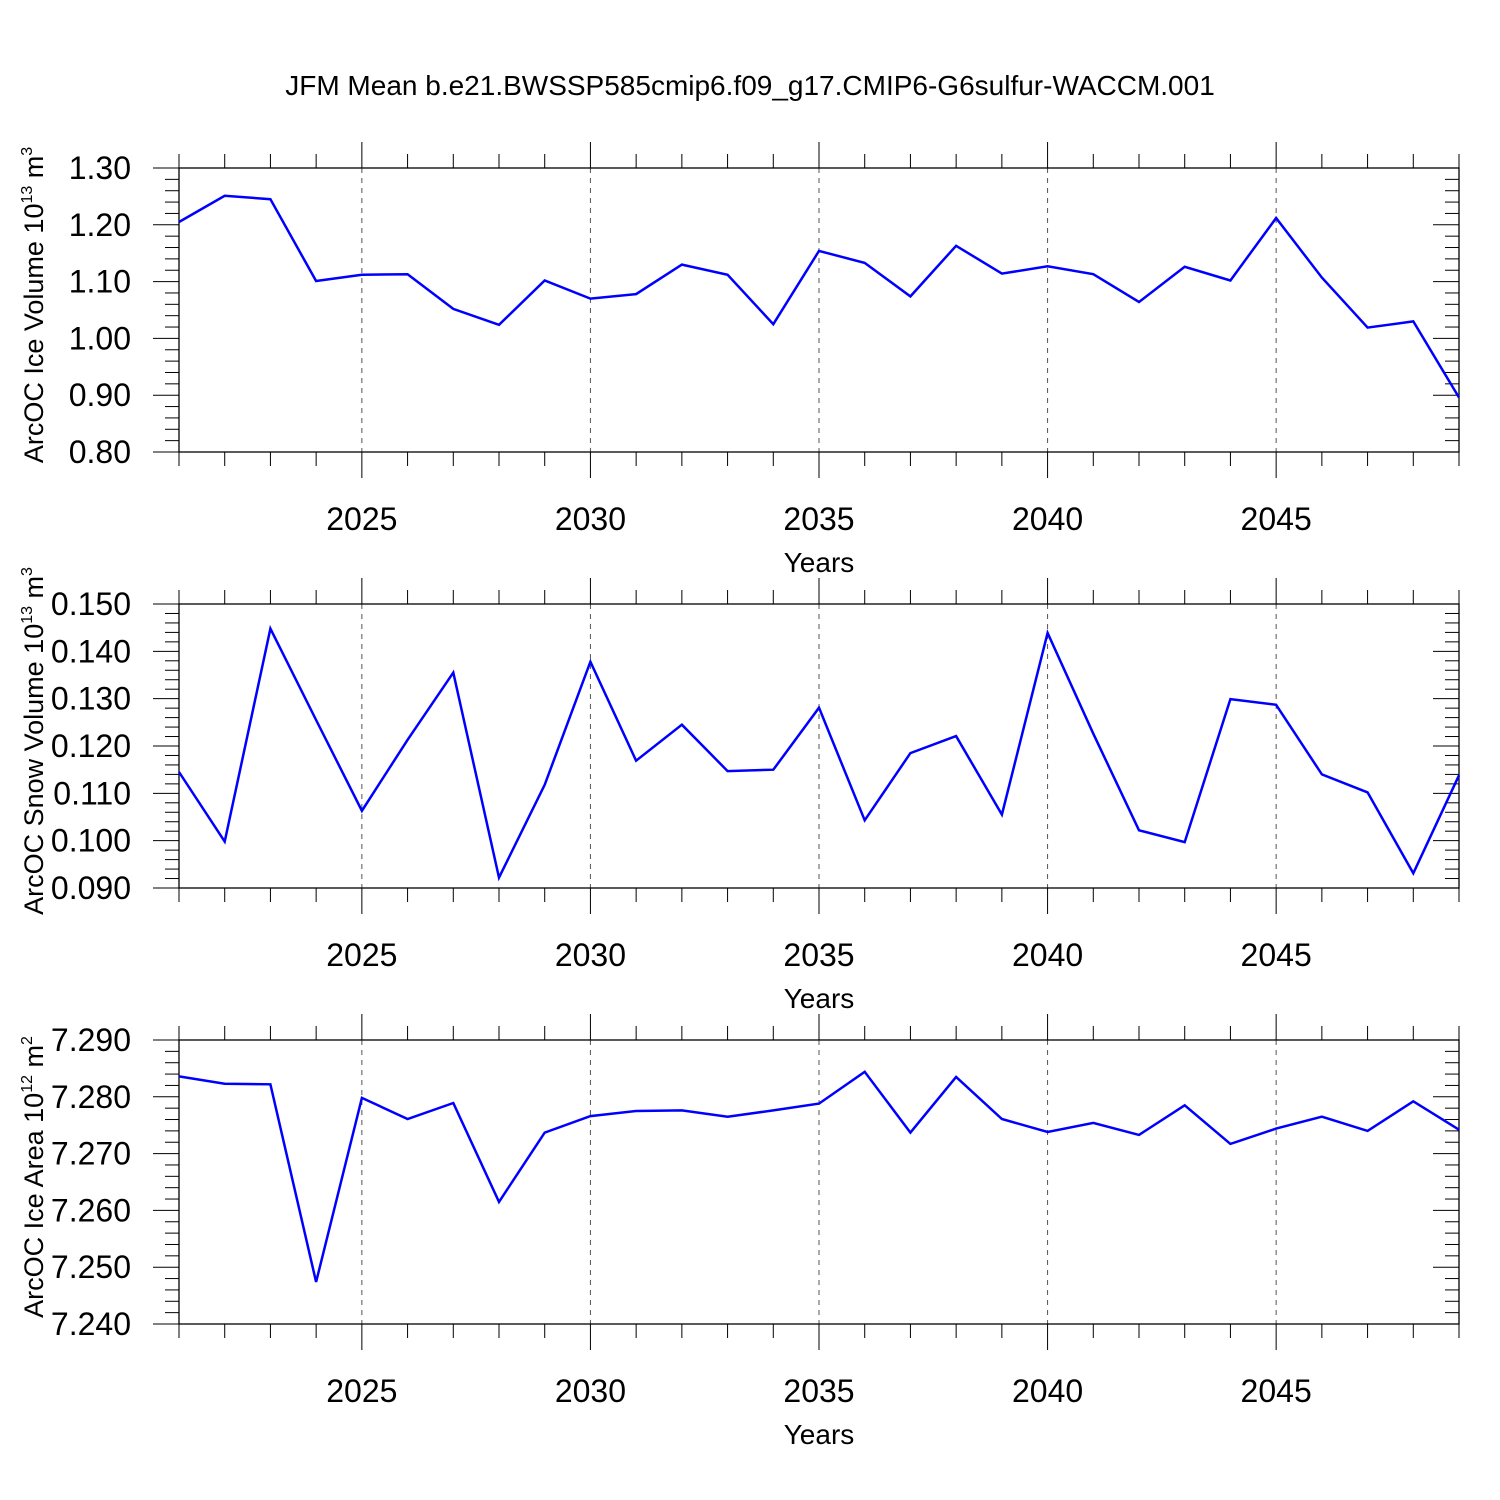  Describe the element at coordinates (91, 651) in the screenshot. I see `y-tick-label: 0.140` at that location.